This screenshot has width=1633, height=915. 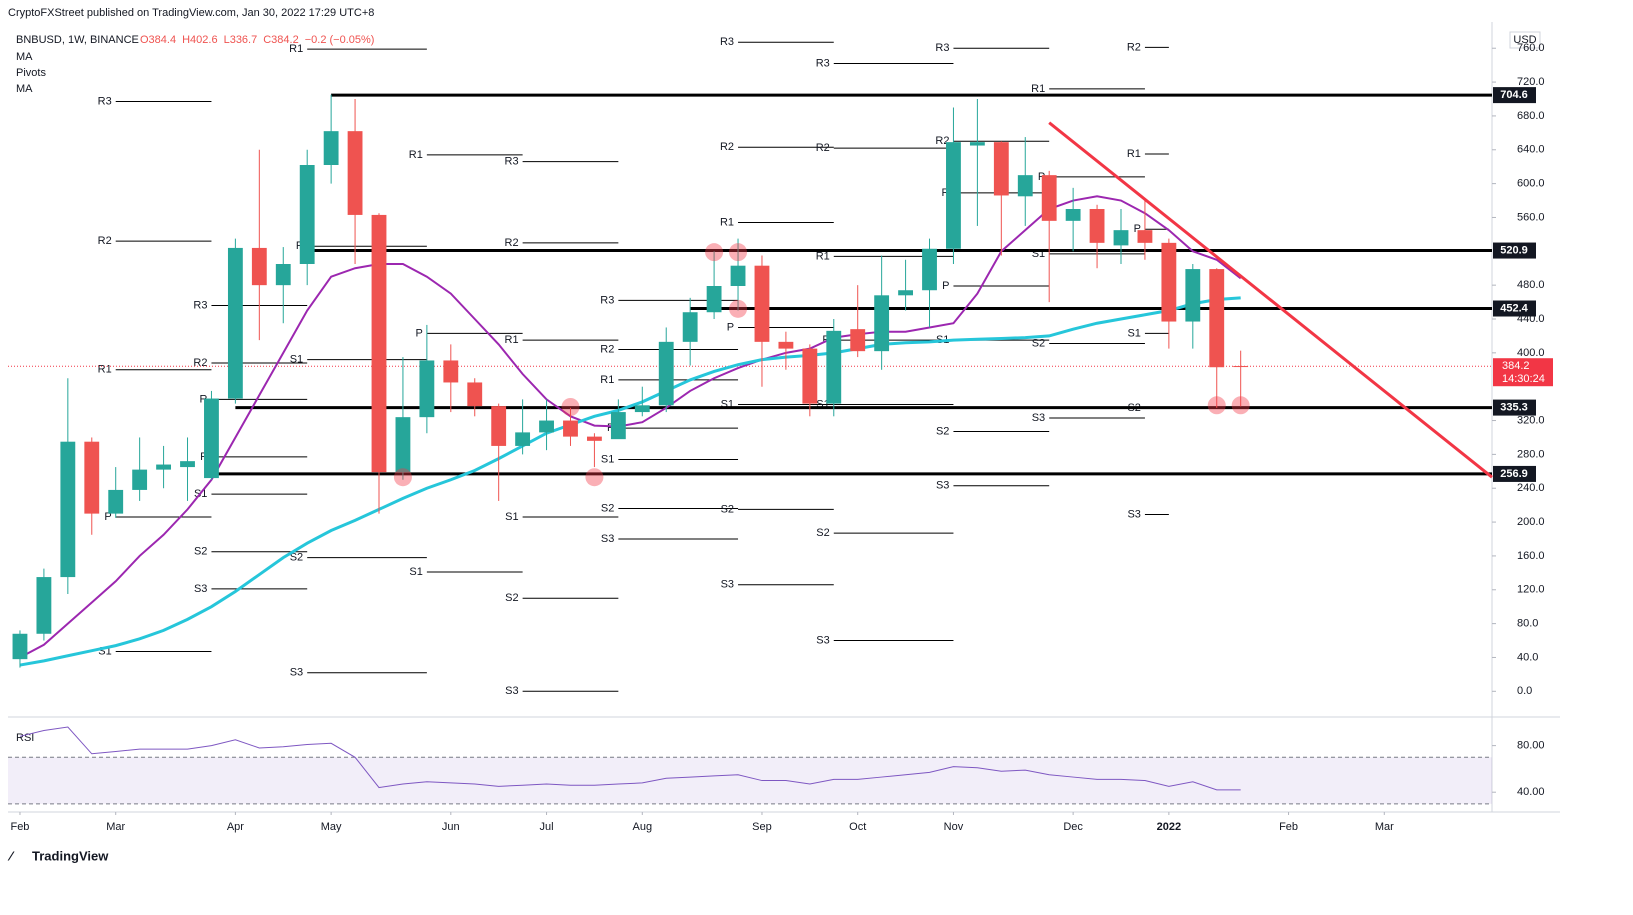 I want to click on y-tick-label: 720.0, so click(x=1531, y=82).